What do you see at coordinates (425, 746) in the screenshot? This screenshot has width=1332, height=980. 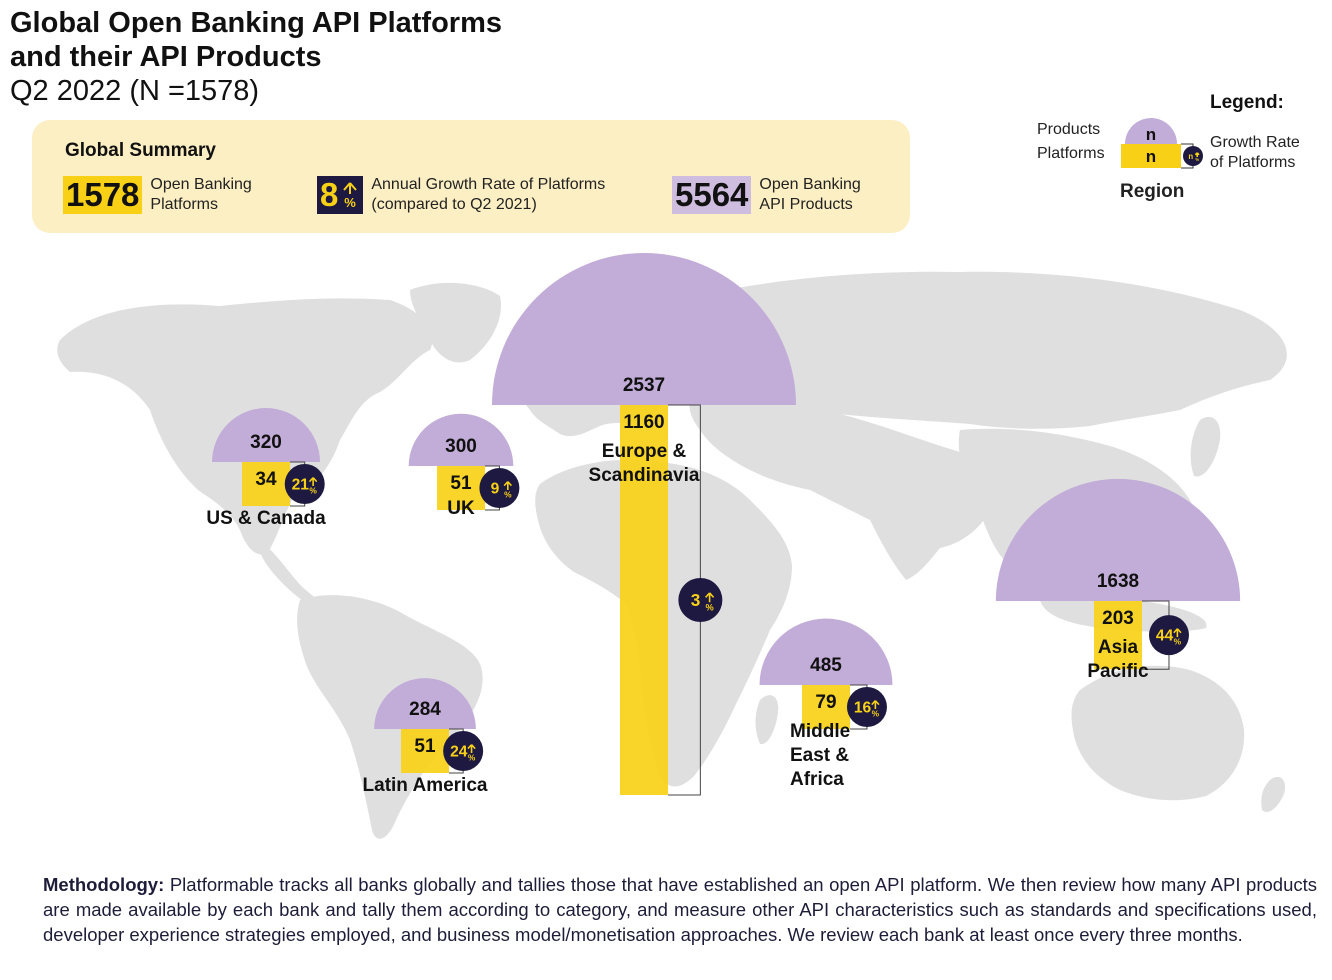 I see `region-4-platforms-label: 51` at bounding box center [425, 746].